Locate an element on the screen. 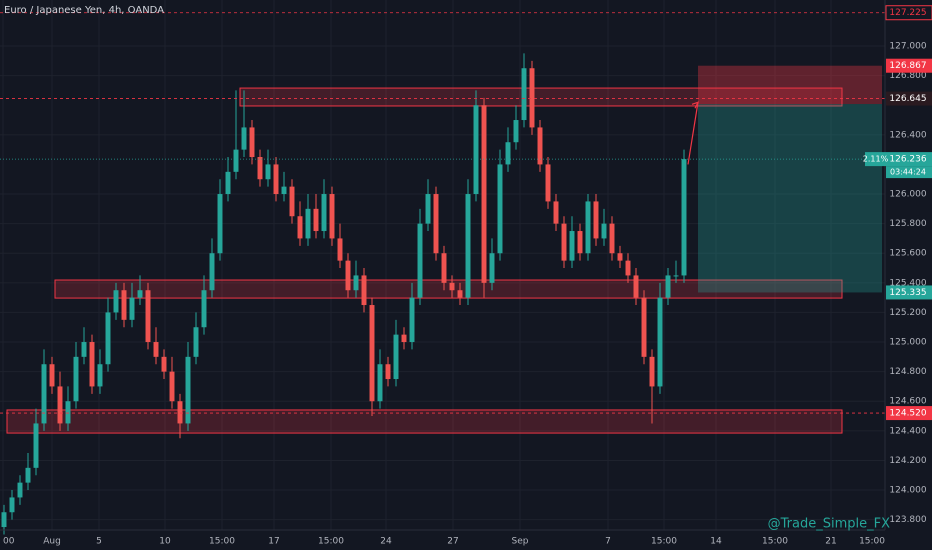 The height and width of the screenshot is (550, 932). price-tag-label: 126.236 is located at coordinates (907, 160).